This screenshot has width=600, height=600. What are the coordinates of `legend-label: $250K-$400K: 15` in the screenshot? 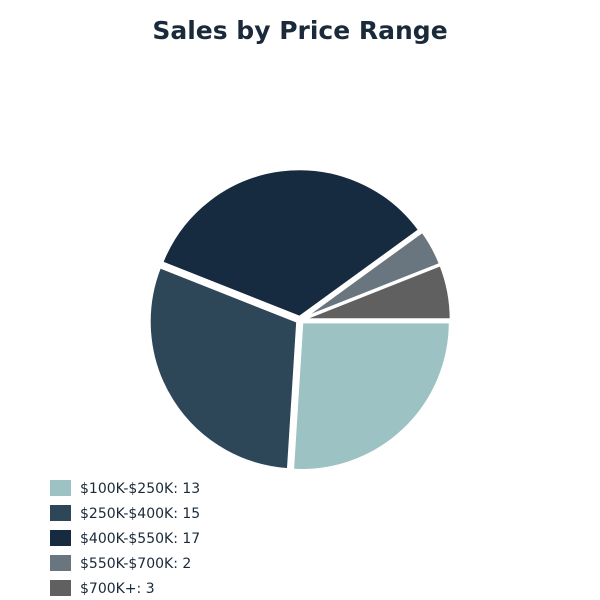 It's located at (140, 514).